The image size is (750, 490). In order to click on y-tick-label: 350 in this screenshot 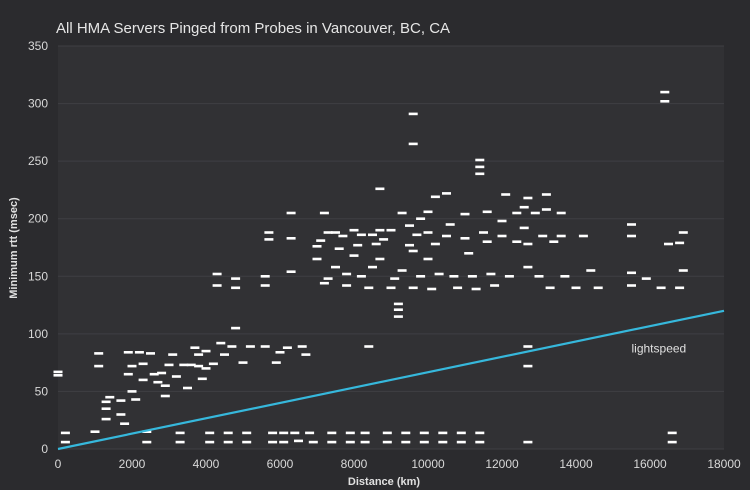, I will do `click(38, 46)`.